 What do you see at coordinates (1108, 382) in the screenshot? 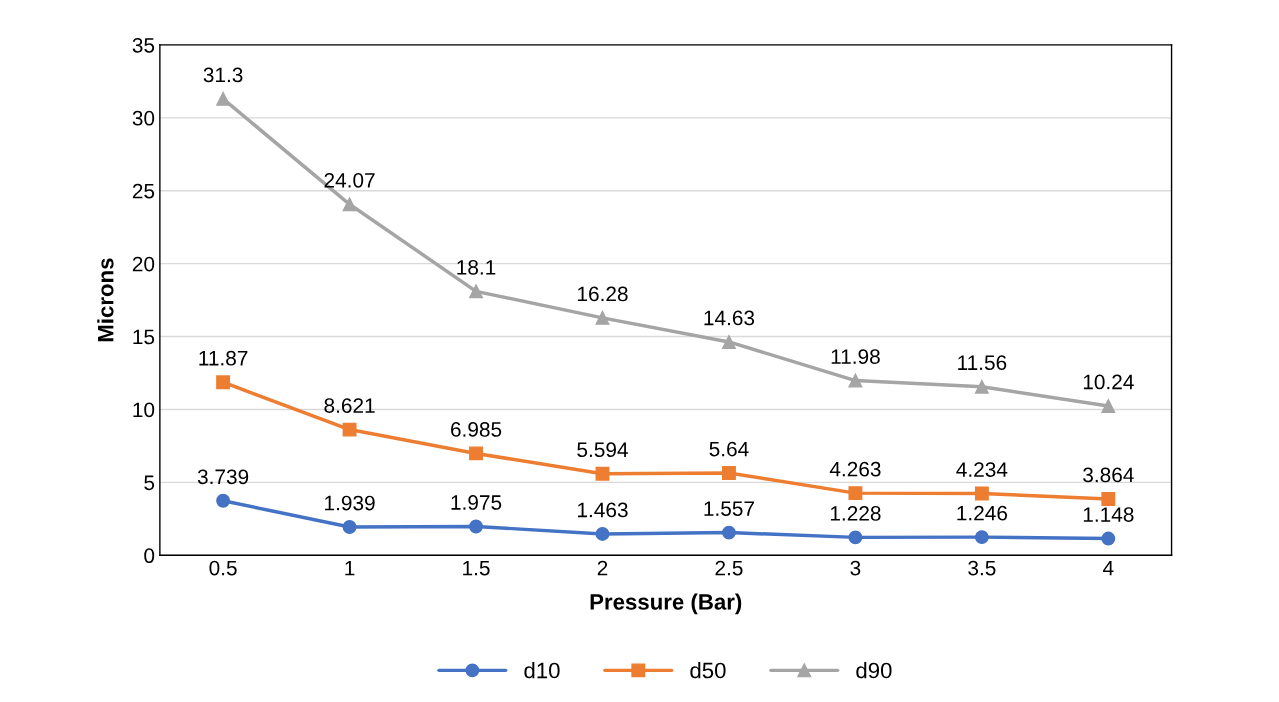
I see `data-label: 10.24` at bounding box center [1108, 382].